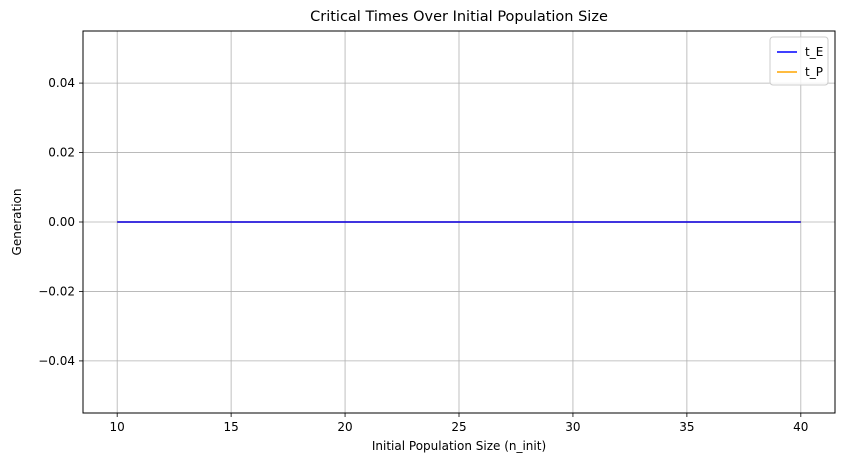  I want to click on x-tick-label: 10, so click(117, 427).